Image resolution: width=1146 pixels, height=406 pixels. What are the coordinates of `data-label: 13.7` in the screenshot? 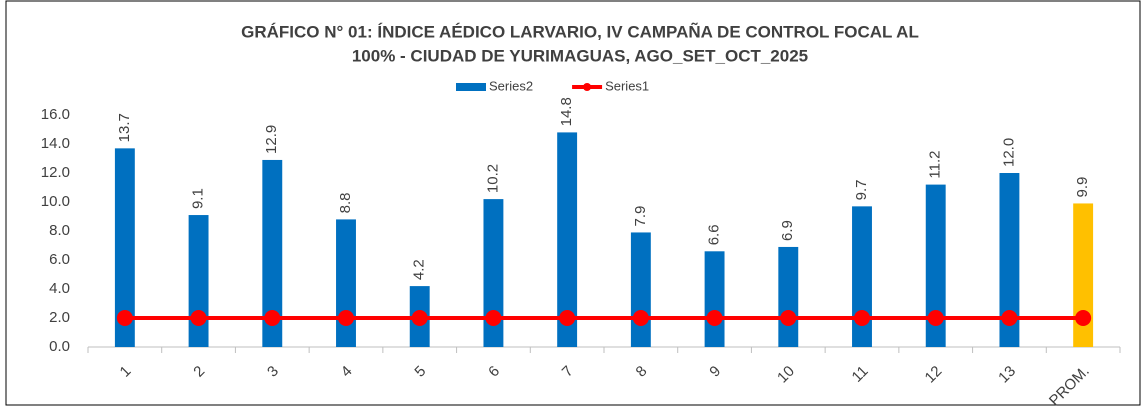 It's located at (124, 127).